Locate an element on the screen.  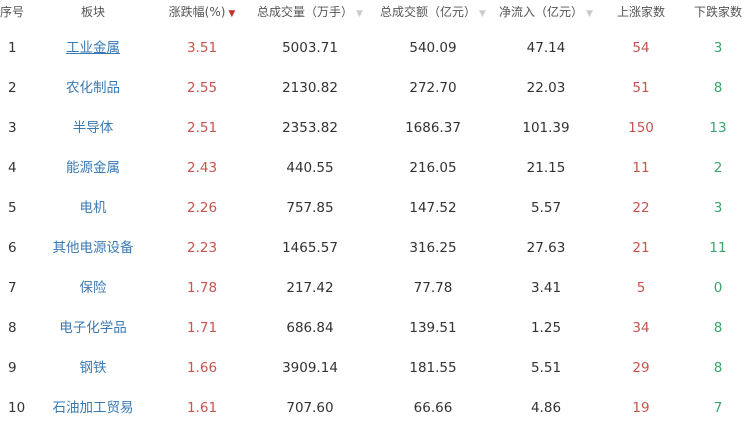
inflow-value: 101.39 is located at coordinates (546, 128).